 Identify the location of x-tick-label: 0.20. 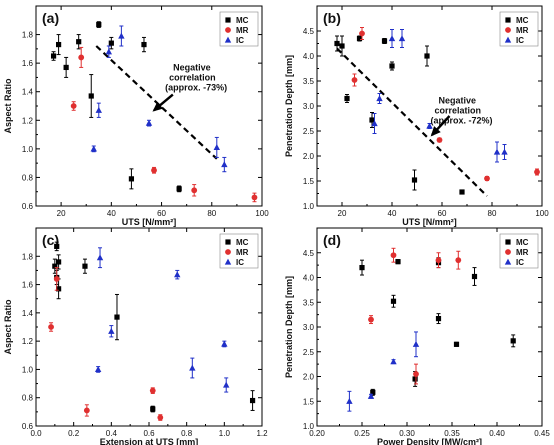
(317, 433).